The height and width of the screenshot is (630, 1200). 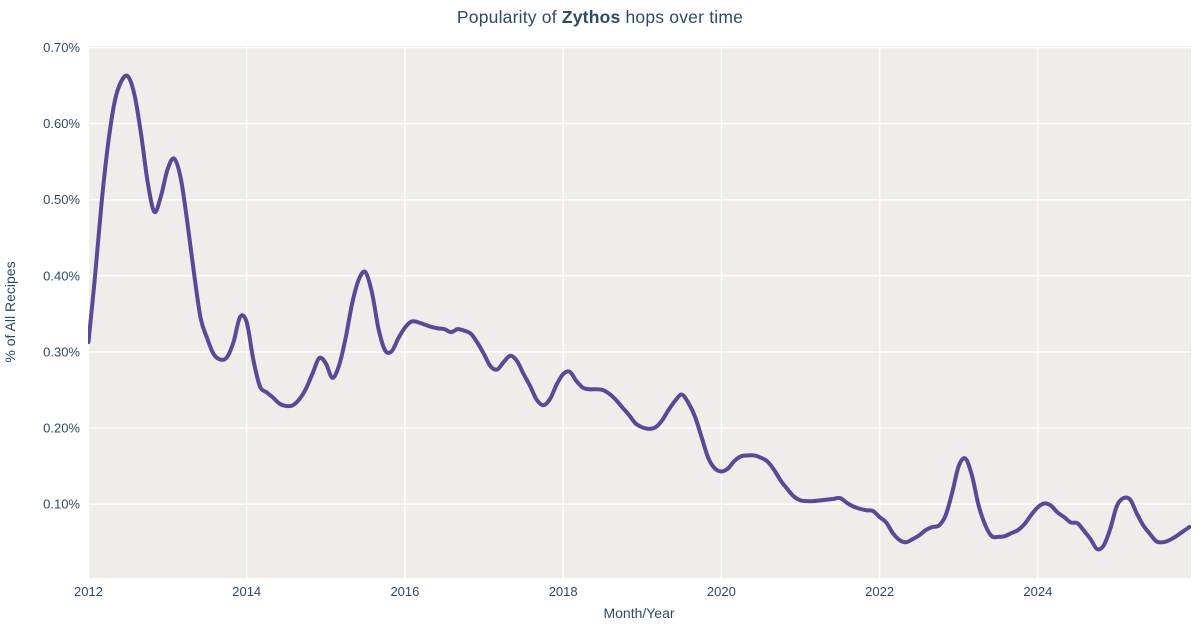 What do you see at coordinates (1037, 591) in the screenshot?
I see `x-tick-label: 2024` at bounding box center [1037, 591].